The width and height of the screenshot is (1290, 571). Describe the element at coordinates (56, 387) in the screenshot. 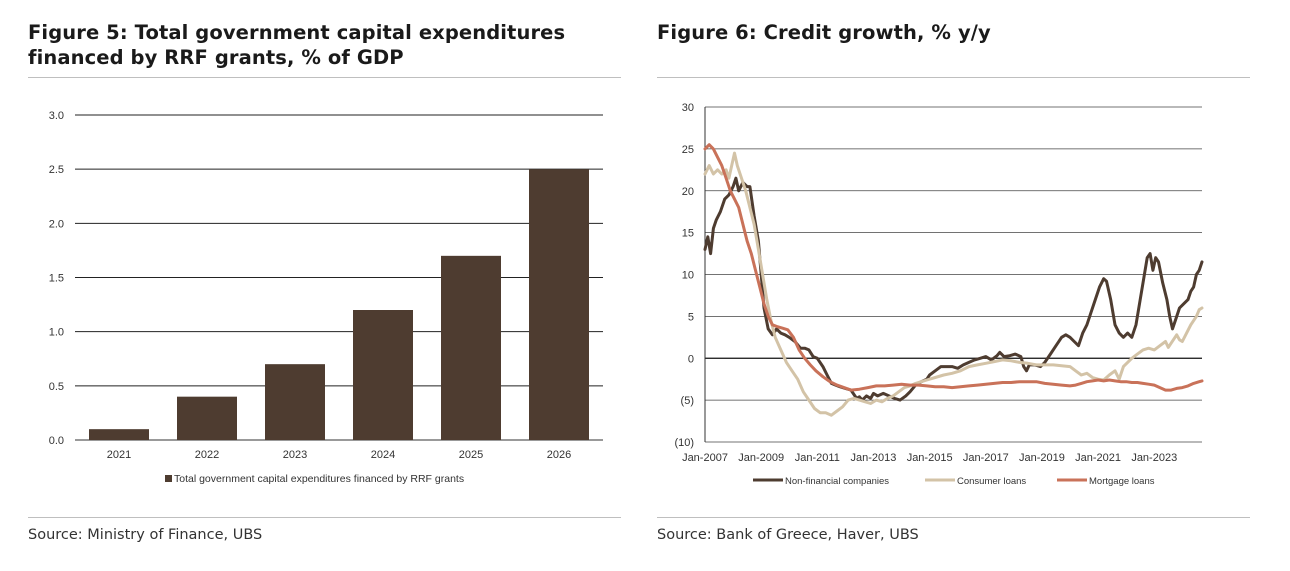

I see `y-tick-label: 0.5` at that location.